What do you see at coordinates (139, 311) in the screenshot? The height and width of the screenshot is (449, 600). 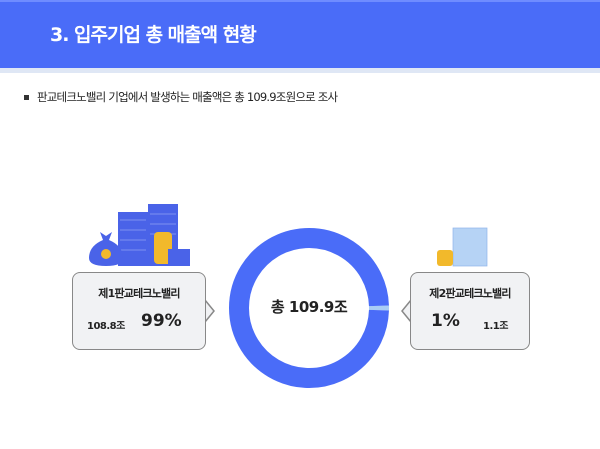 I see `callout-first-valley: 제1판교테크노밸리 108.8조 99%` at bounding box center [139, 311].